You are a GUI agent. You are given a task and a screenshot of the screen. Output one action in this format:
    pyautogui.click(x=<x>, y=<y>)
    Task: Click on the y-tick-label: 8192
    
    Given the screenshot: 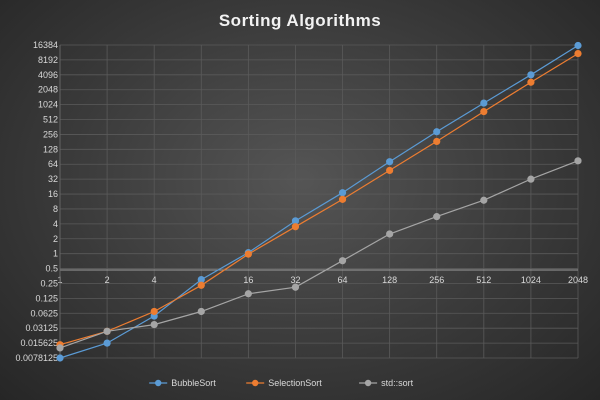 What is the action you would take?
    pyautogui.click(x=48, y=60)
    